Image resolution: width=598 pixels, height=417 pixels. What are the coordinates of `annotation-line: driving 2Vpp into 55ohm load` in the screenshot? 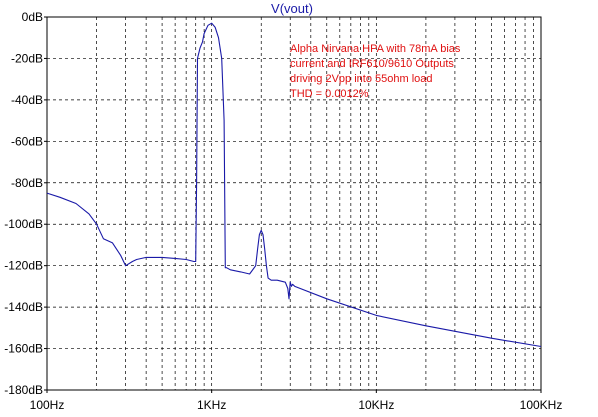 It's located at (361, 79).